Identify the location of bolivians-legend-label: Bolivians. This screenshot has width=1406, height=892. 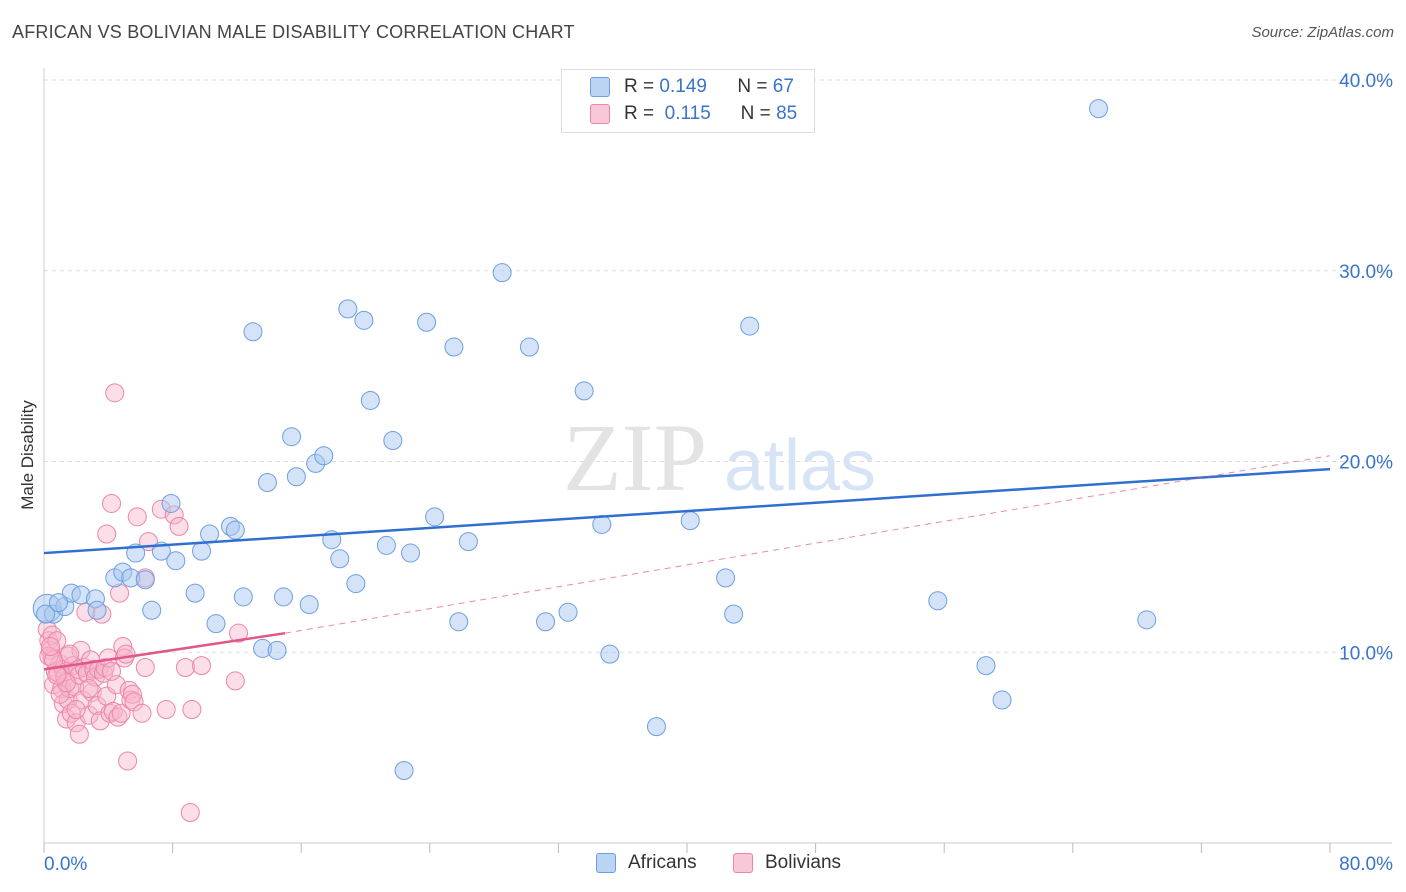
(803, 862).